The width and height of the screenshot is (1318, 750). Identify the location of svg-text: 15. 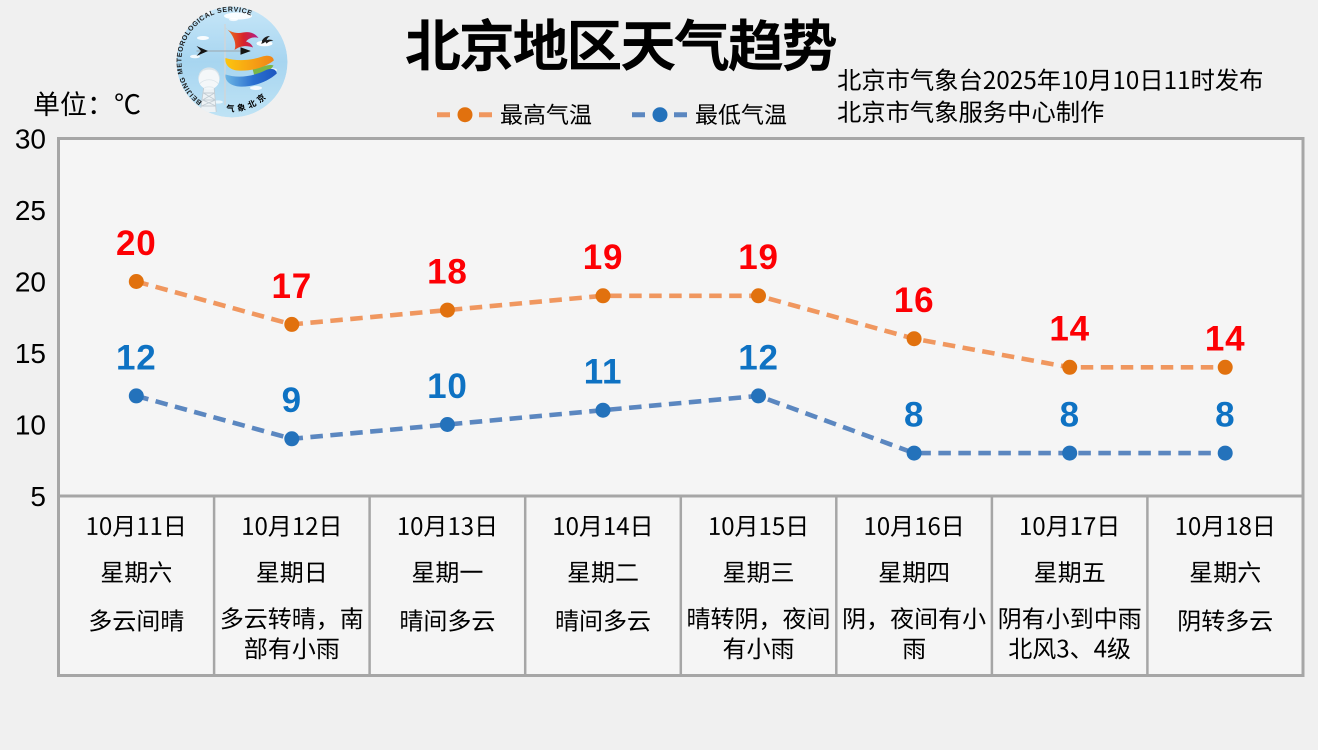
(30, 353).